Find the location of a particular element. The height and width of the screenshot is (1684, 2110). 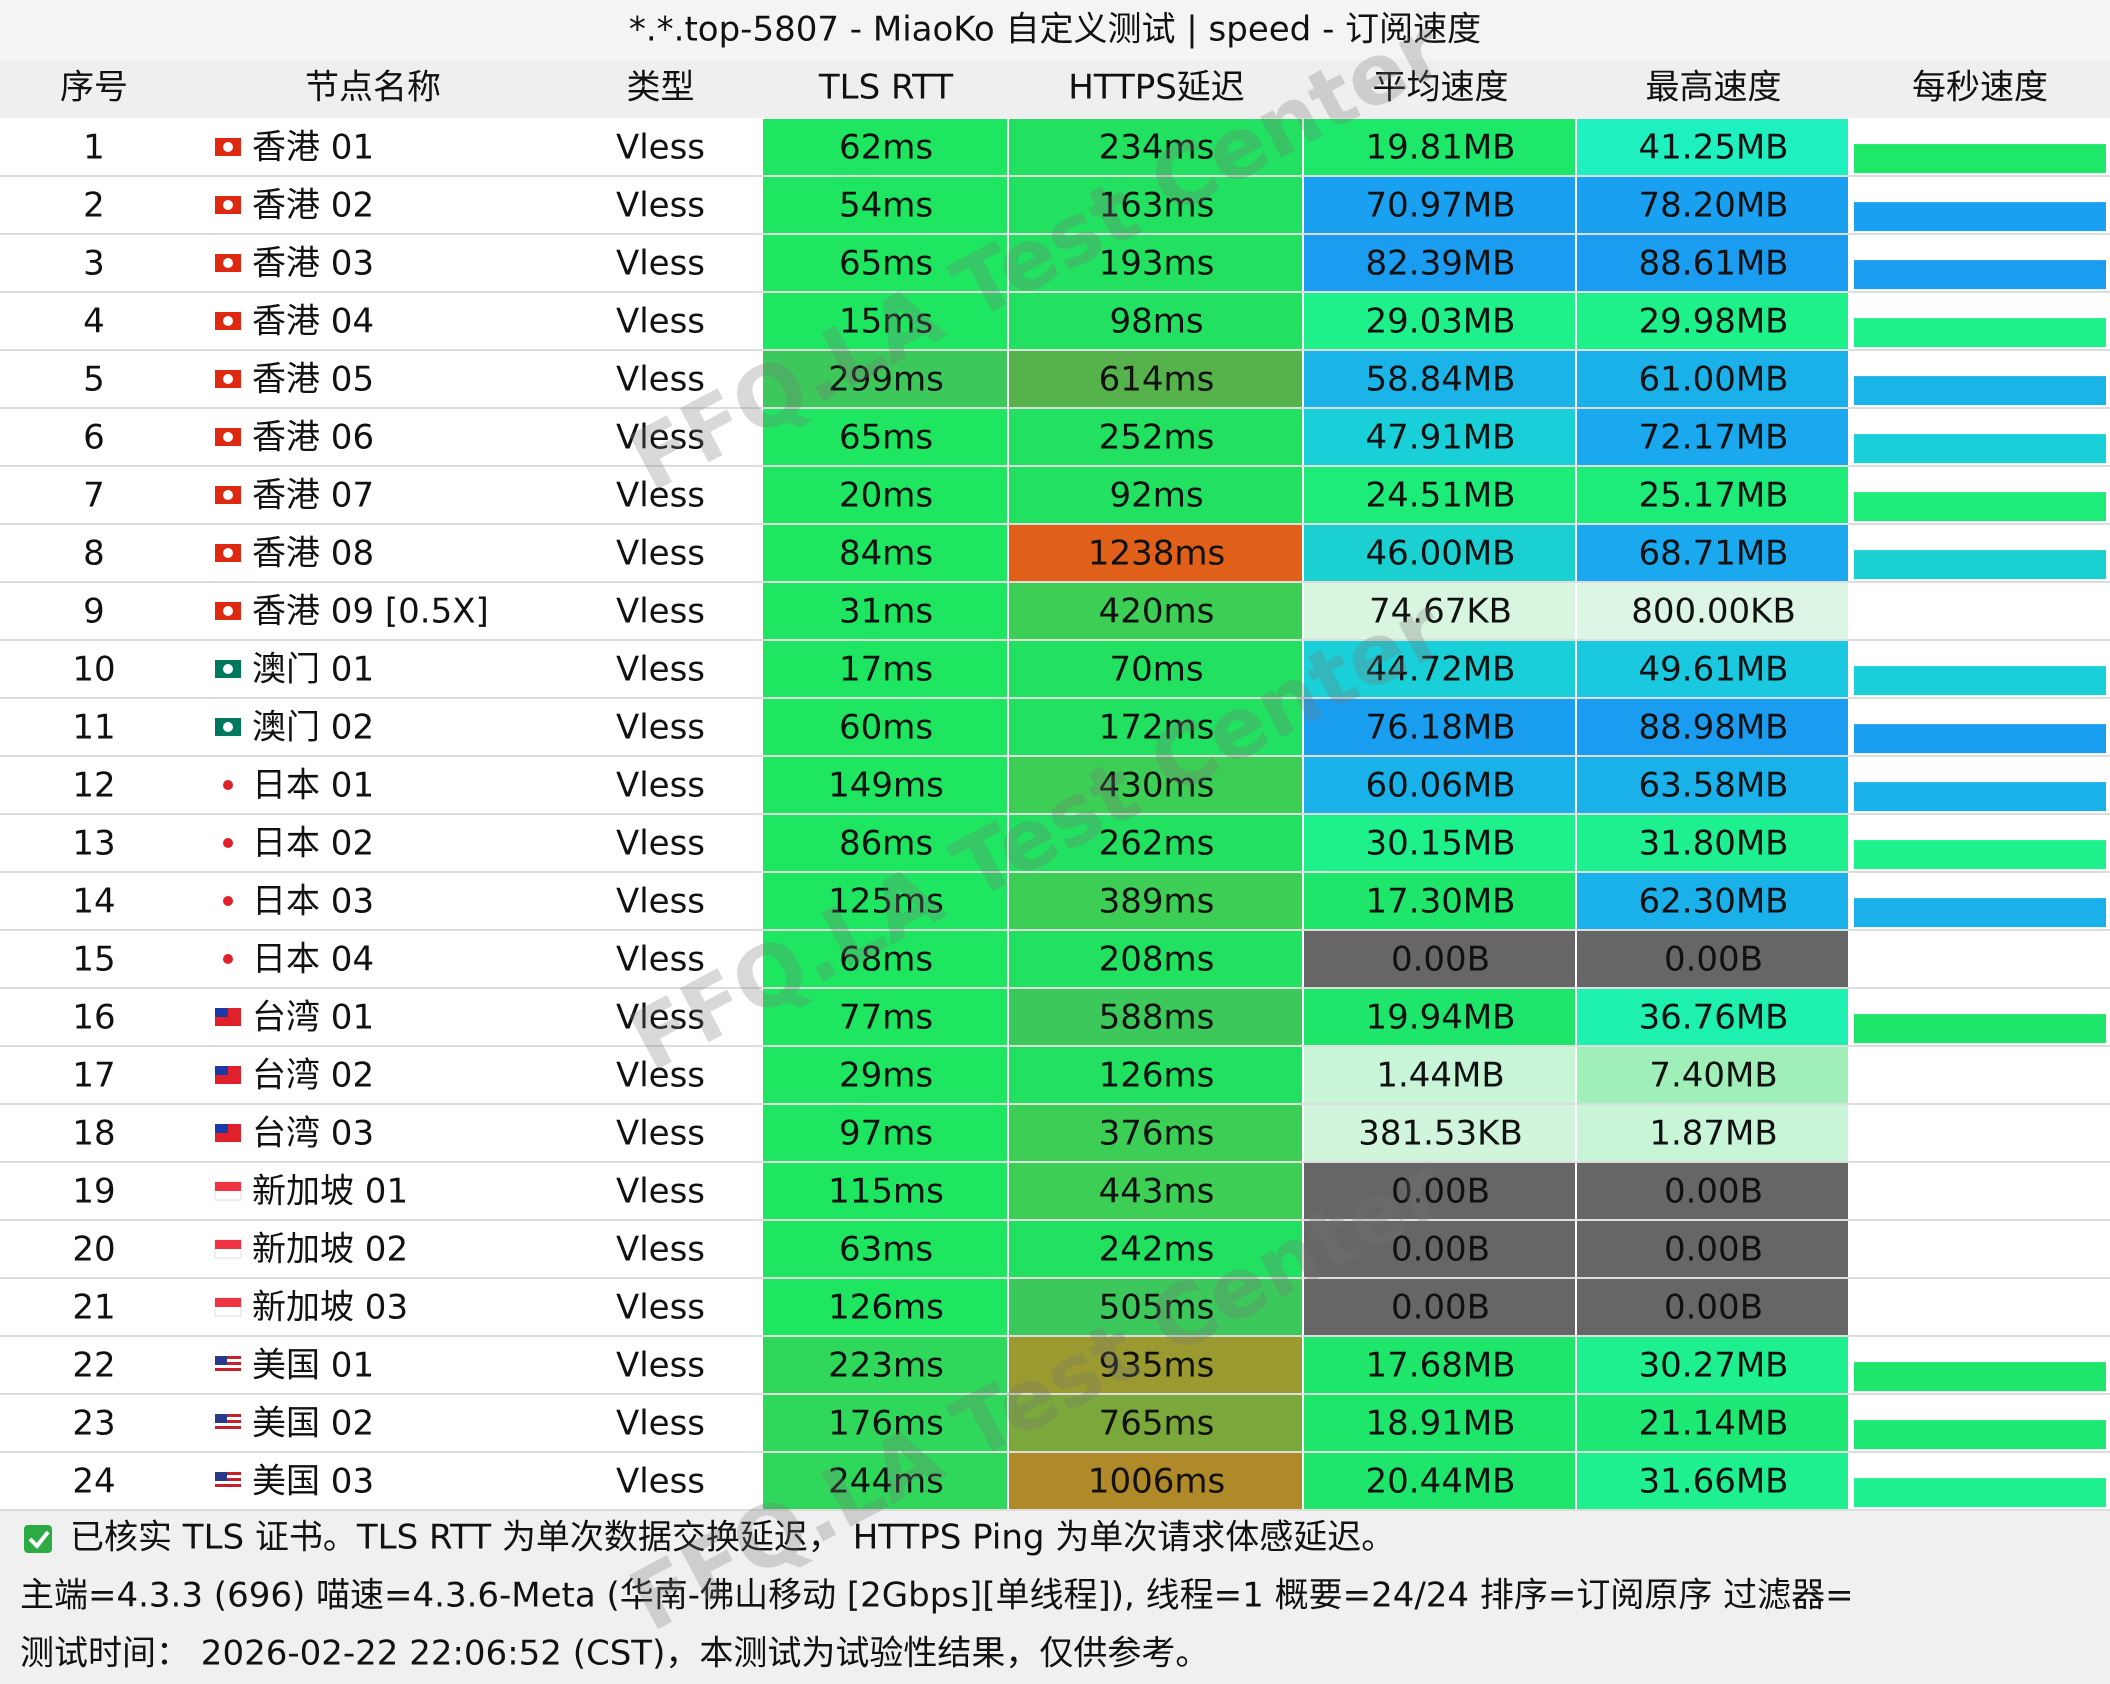

table-row: 15 日本 04 Vless 68ms 208ms 0.00B 0.00B is located at coordinates (1055, 960).